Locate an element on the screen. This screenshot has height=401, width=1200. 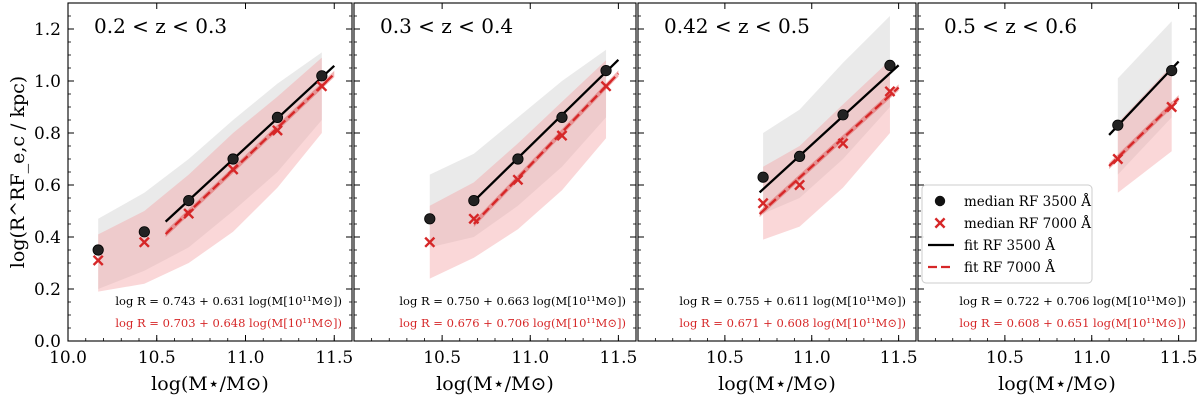
fit-equation-3500: log R = 0.755 + 0.611 log(M[10¹¹M⊙]) is located at coordinates (792, 301).